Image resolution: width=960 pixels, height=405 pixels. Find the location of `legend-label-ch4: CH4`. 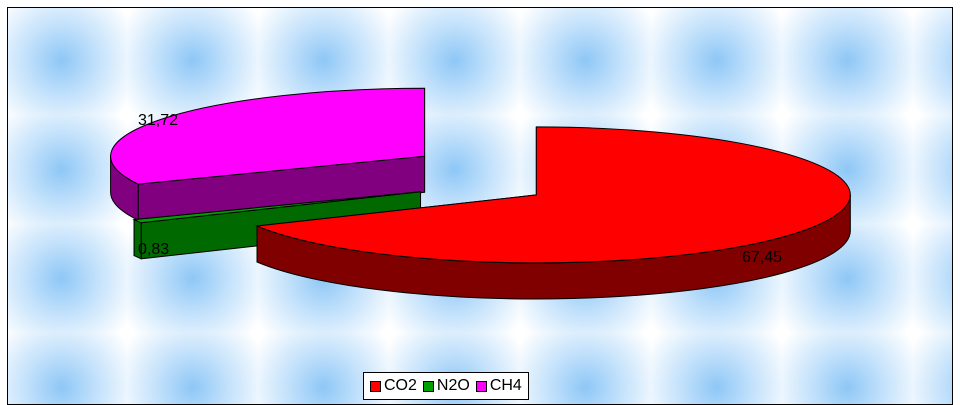

legend-label-ch4: CH4 is located at coordinates (505, 385).